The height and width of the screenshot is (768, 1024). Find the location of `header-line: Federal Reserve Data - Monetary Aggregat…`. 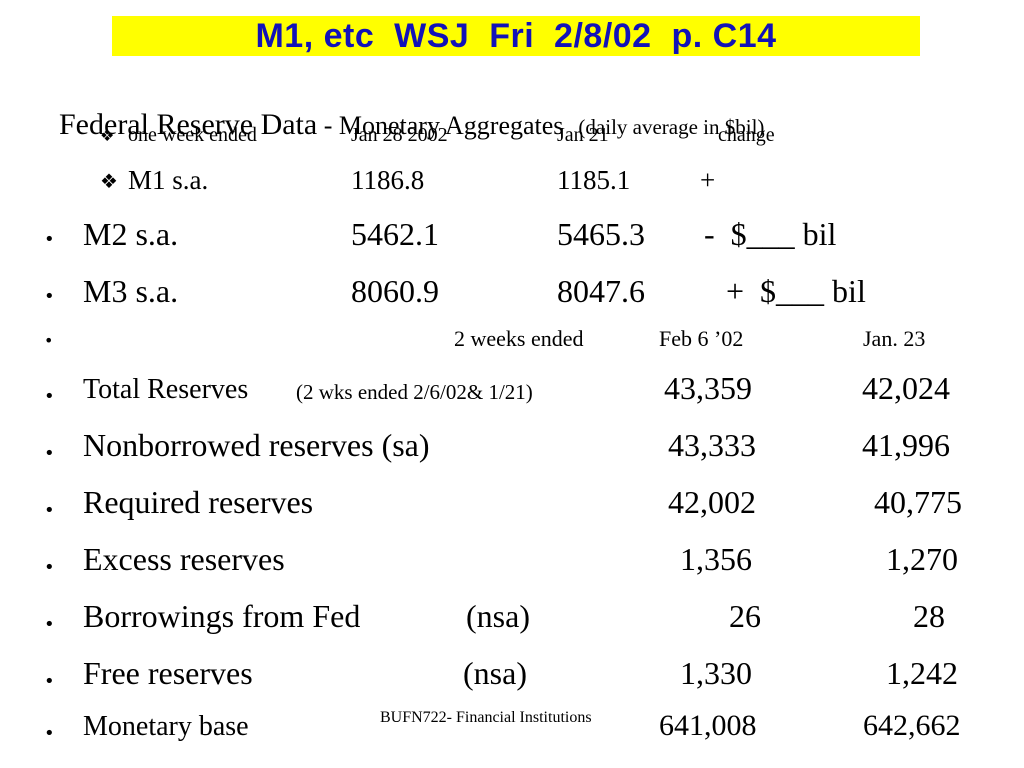

header-line: Federal Reserve Data - Monetary Aggregat… is located at coordinates (404, 108).